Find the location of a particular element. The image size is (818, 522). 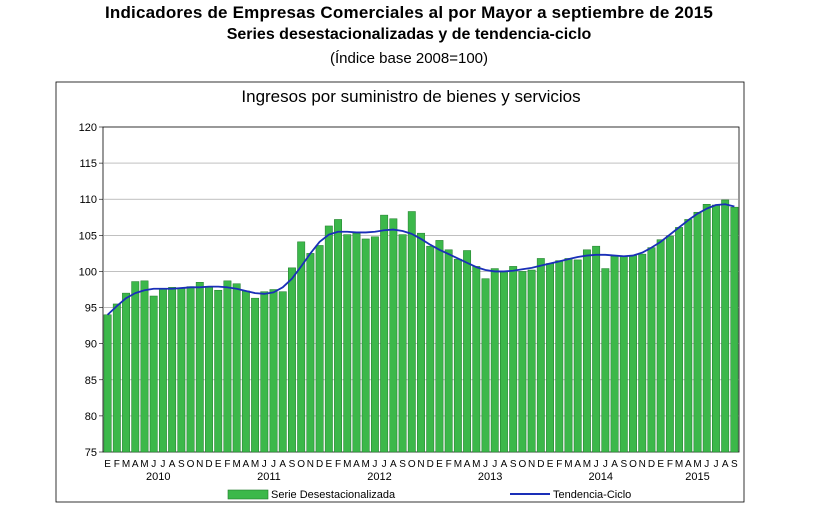

y-tick-label: 85 is located at coordinates (91, 381).